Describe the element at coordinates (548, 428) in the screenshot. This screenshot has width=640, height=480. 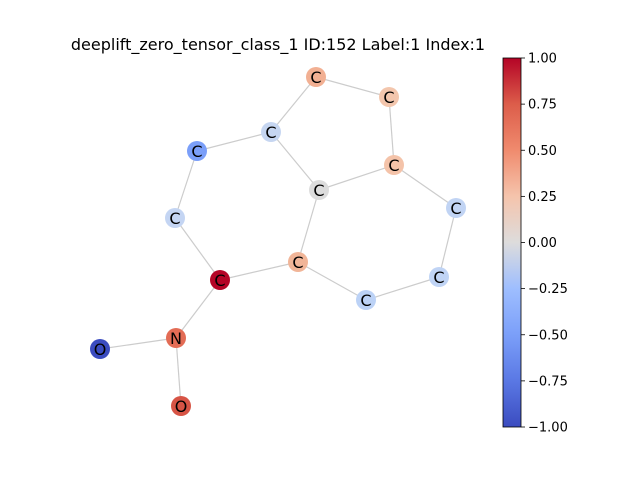
I see `colorbar-tick-label: −1.00` at that location.